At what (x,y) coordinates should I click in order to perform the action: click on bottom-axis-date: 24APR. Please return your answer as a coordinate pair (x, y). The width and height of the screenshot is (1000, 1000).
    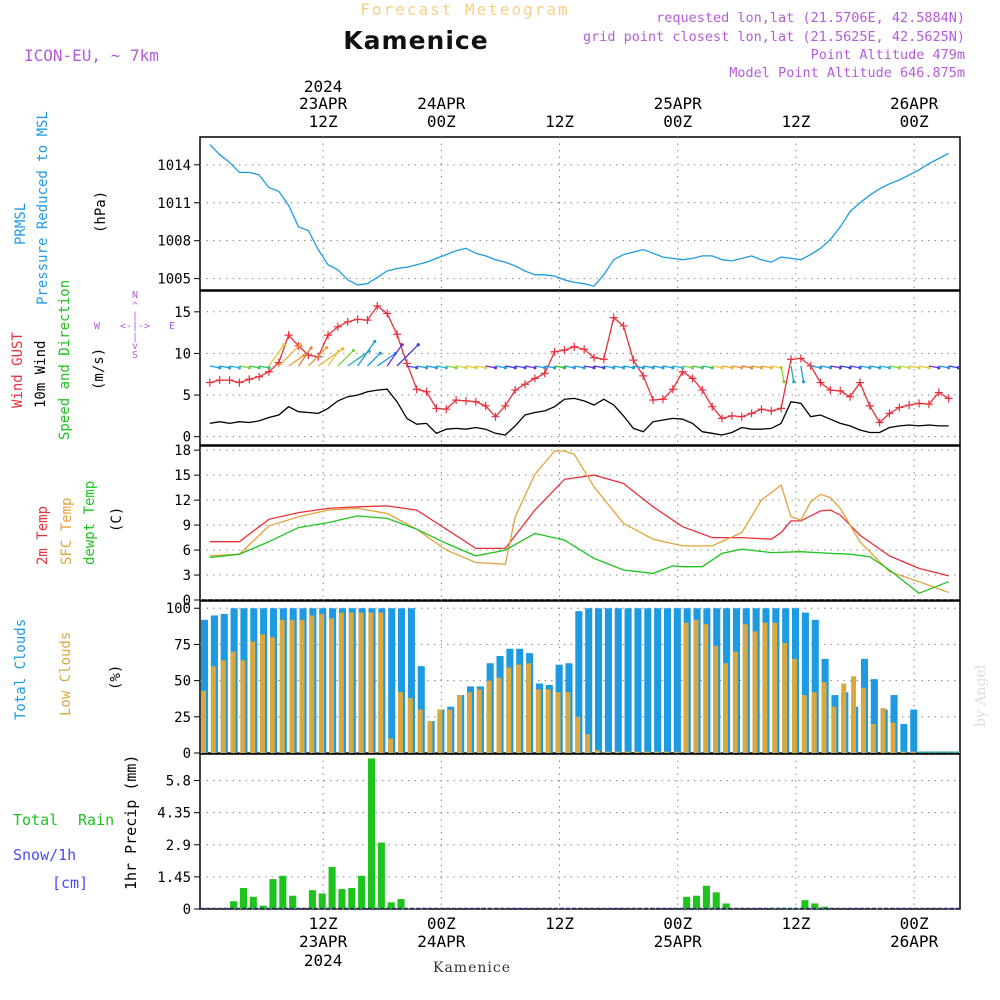
    Looking at the image, I should click on (441, 941).